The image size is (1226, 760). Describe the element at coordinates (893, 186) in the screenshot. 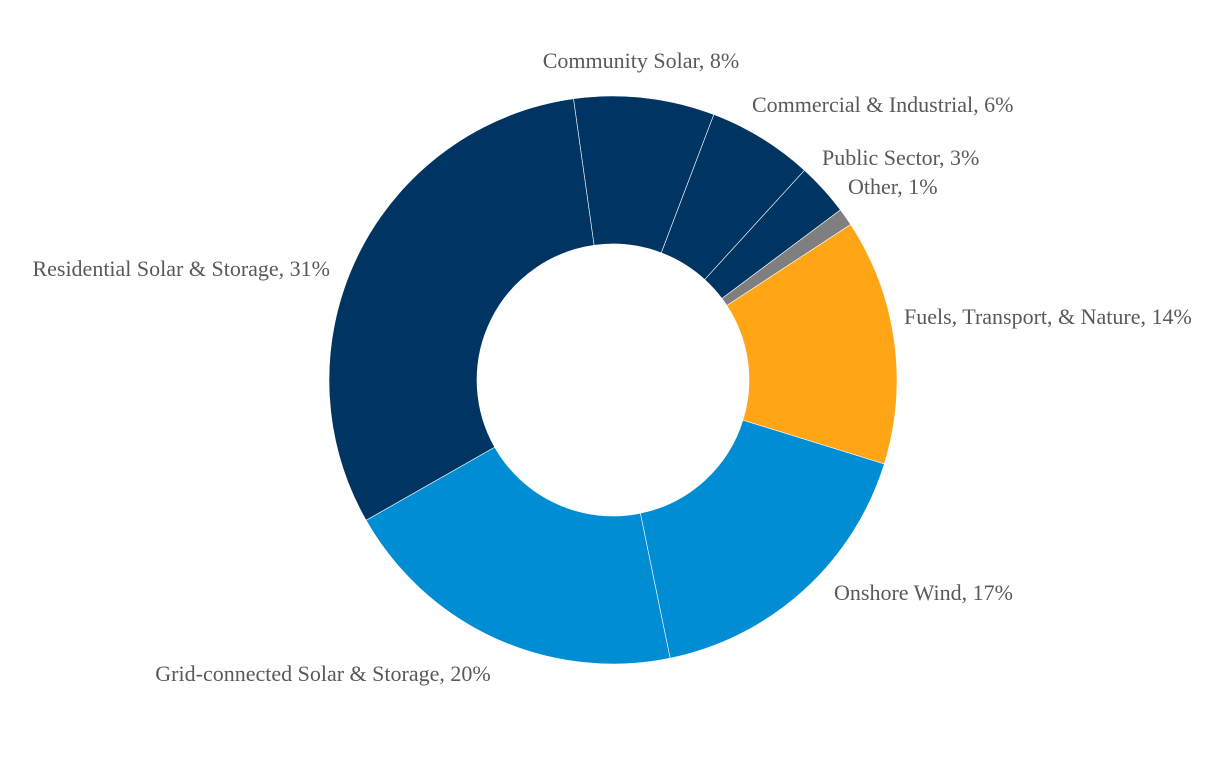

I see `data-label-other: Other, 1%` at that location.